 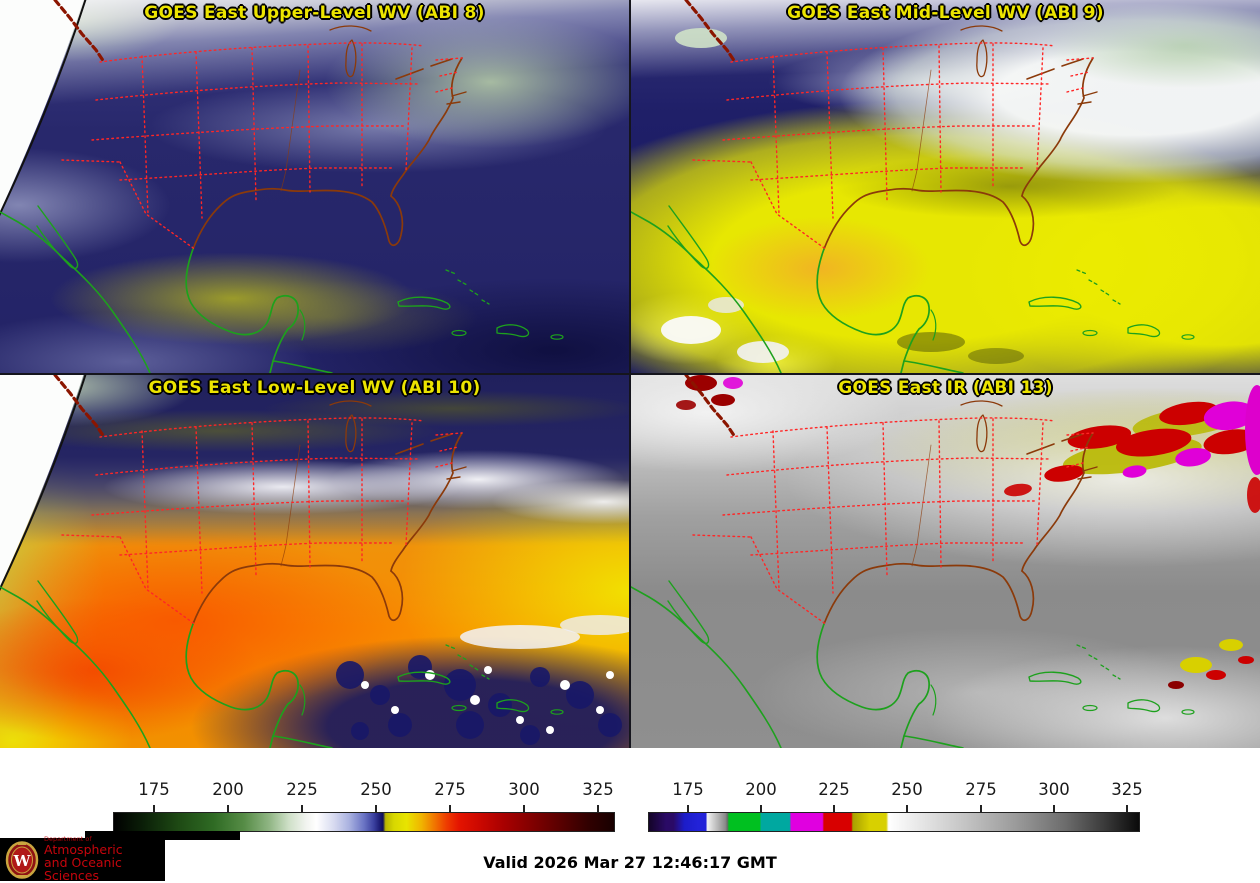 I want to click on logo-name-line1: Atmospheric, so click(x=83, y=850).